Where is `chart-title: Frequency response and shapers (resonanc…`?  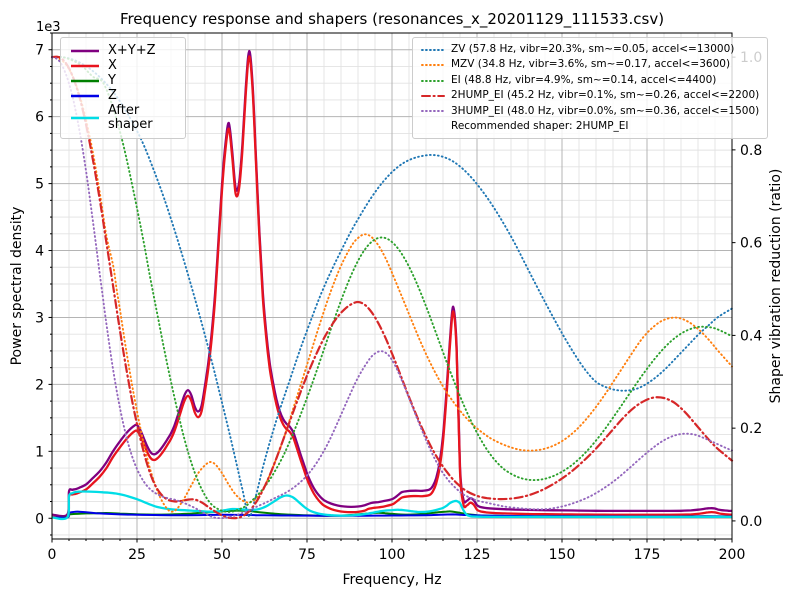
chart-title: Frequency response and shapers (resonanc… is located at coordinates (392, 19).